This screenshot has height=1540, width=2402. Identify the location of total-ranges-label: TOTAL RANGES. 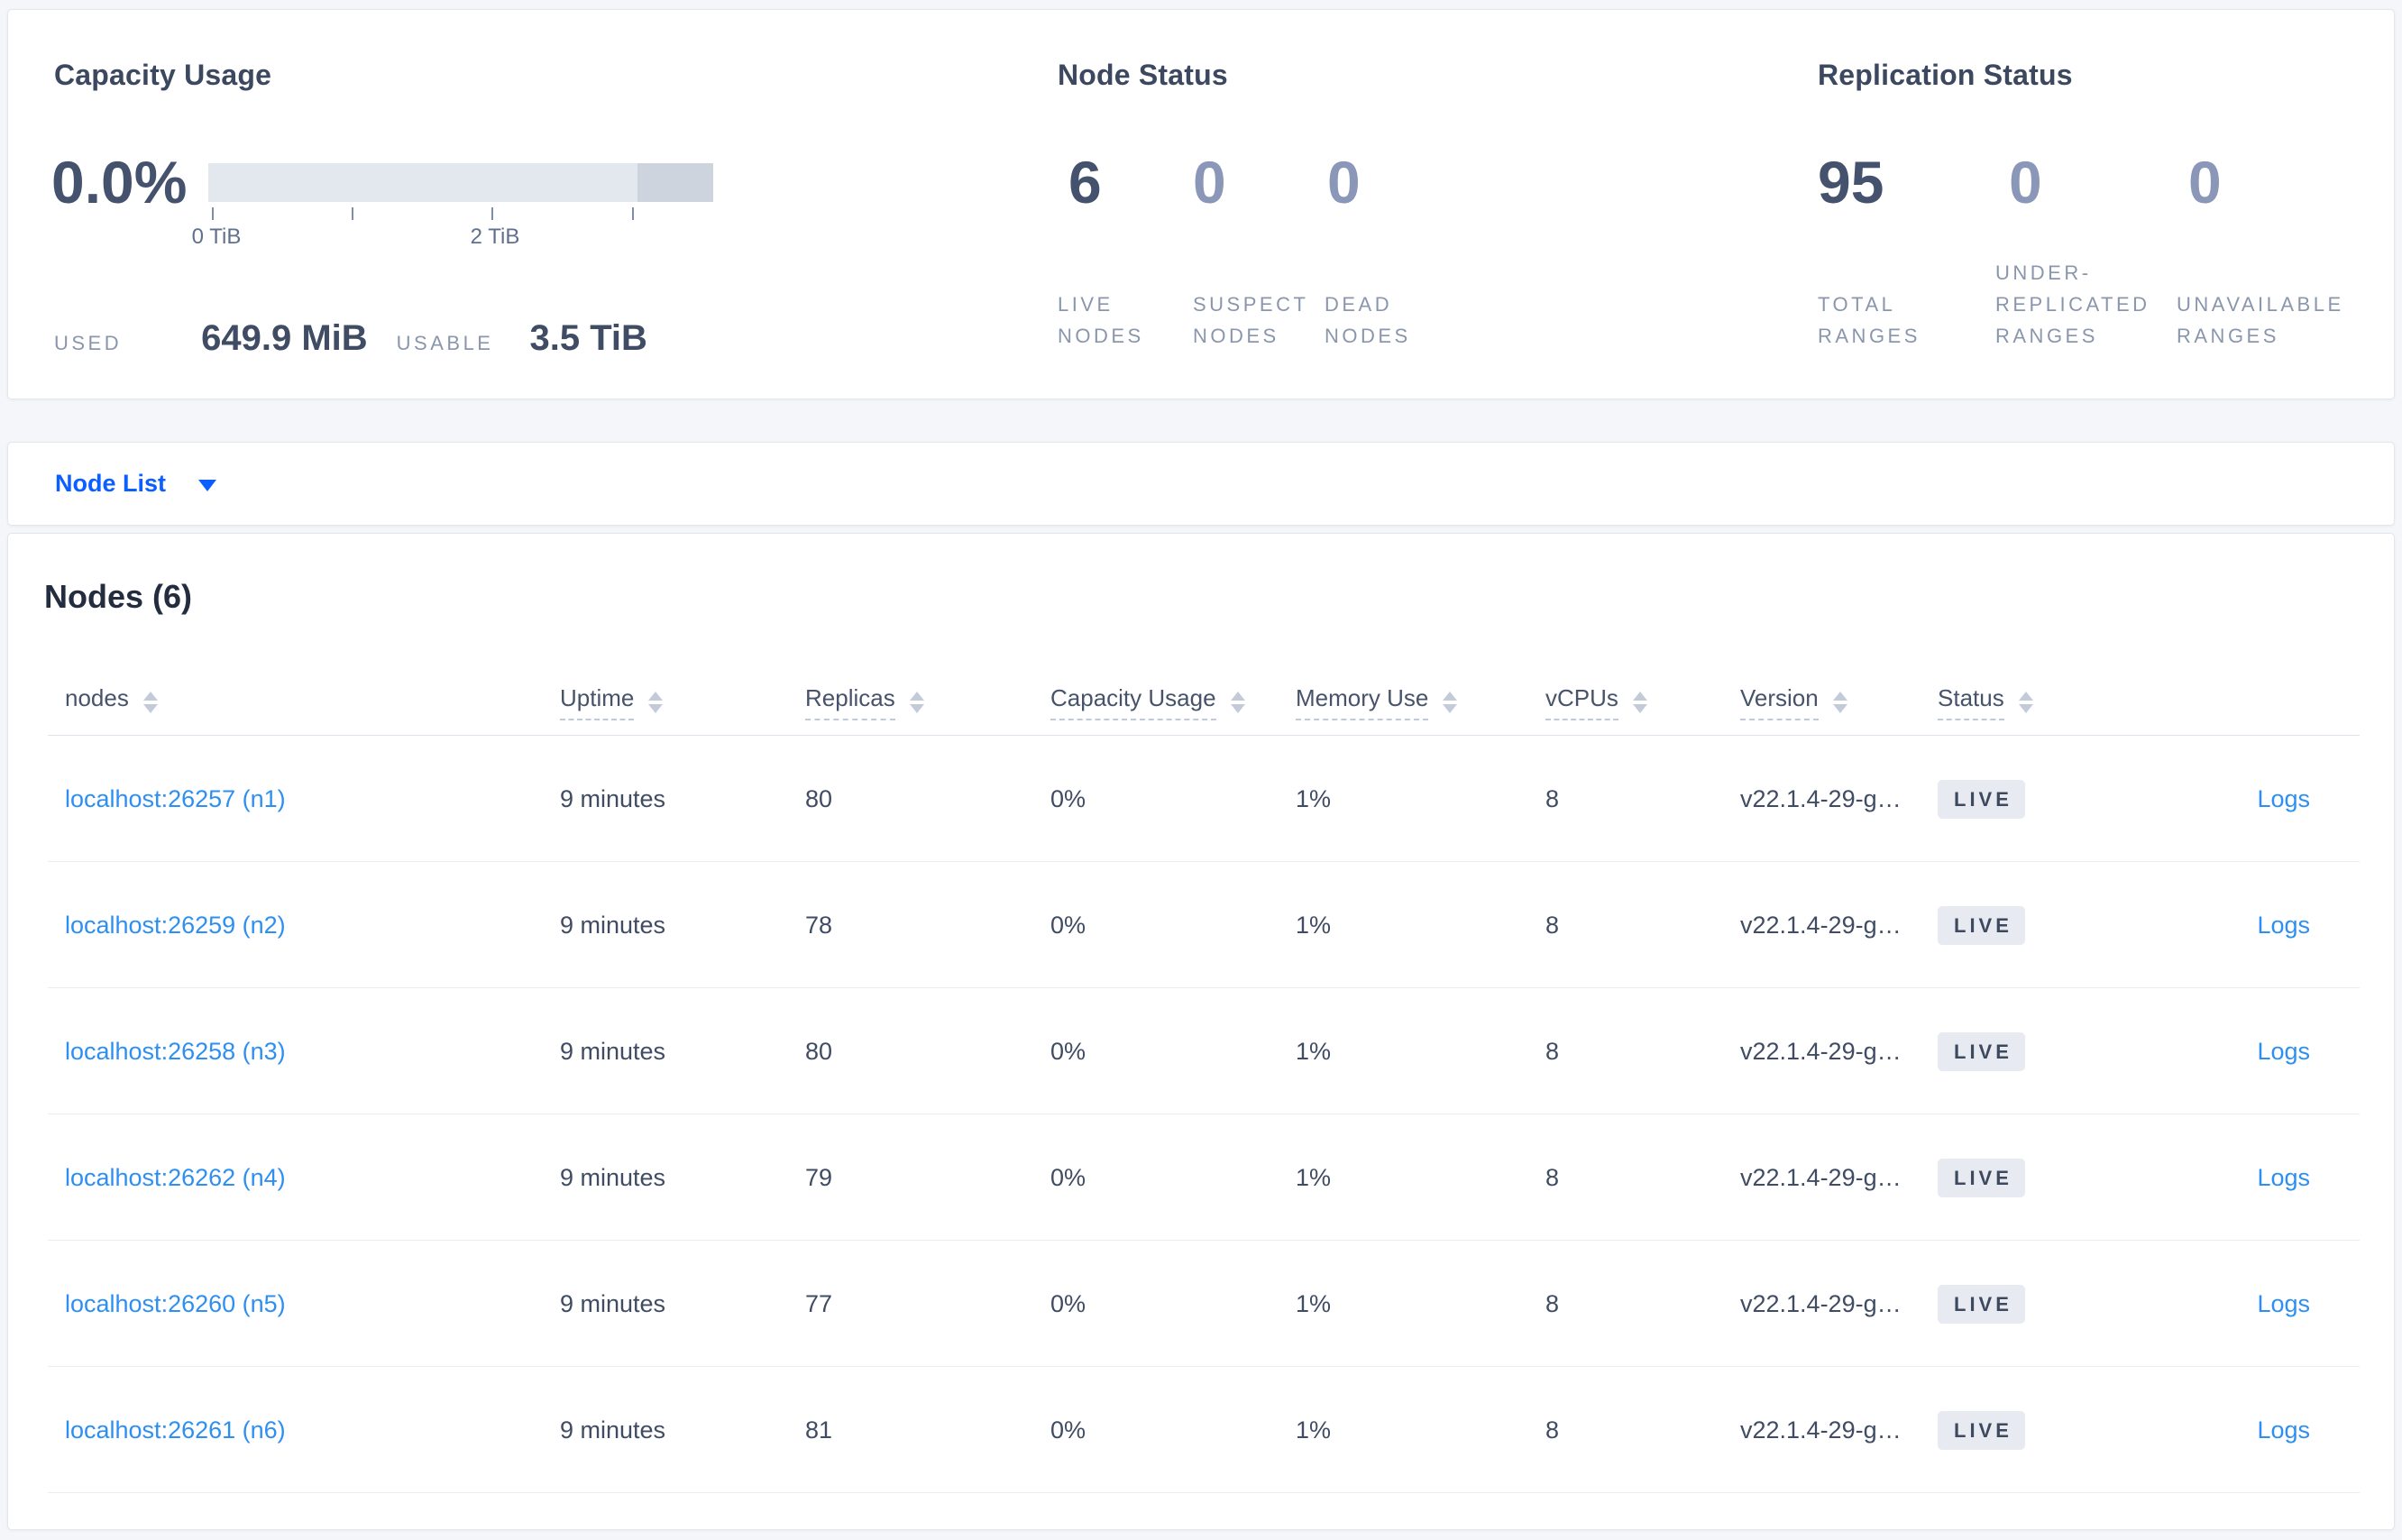
(1869, 320).